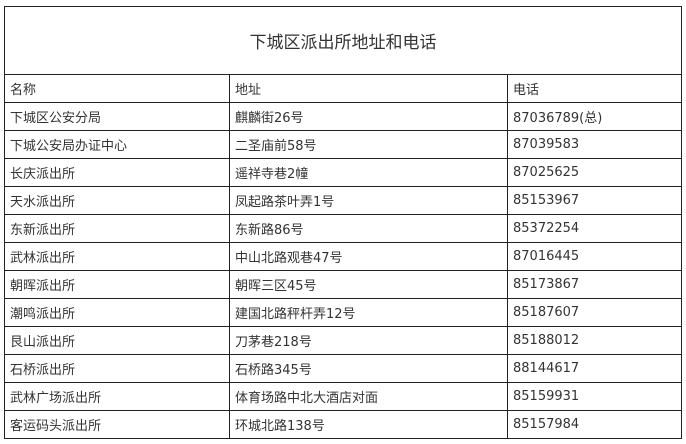 This screenshot has width=686, height=444. Describe the element at coordinates (368, 340) in the screenshot. I see `cell-address: 刀茅巷218号` at that location.